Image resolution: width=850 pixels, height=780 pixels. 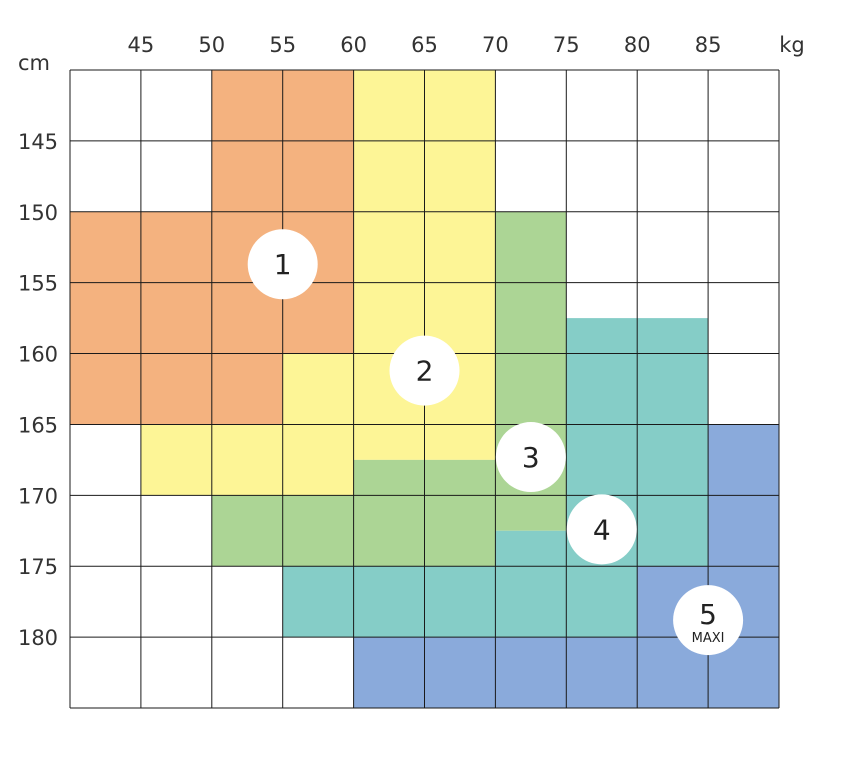 I want to click on badge-label-1: 1, so click(x=283, y=264).